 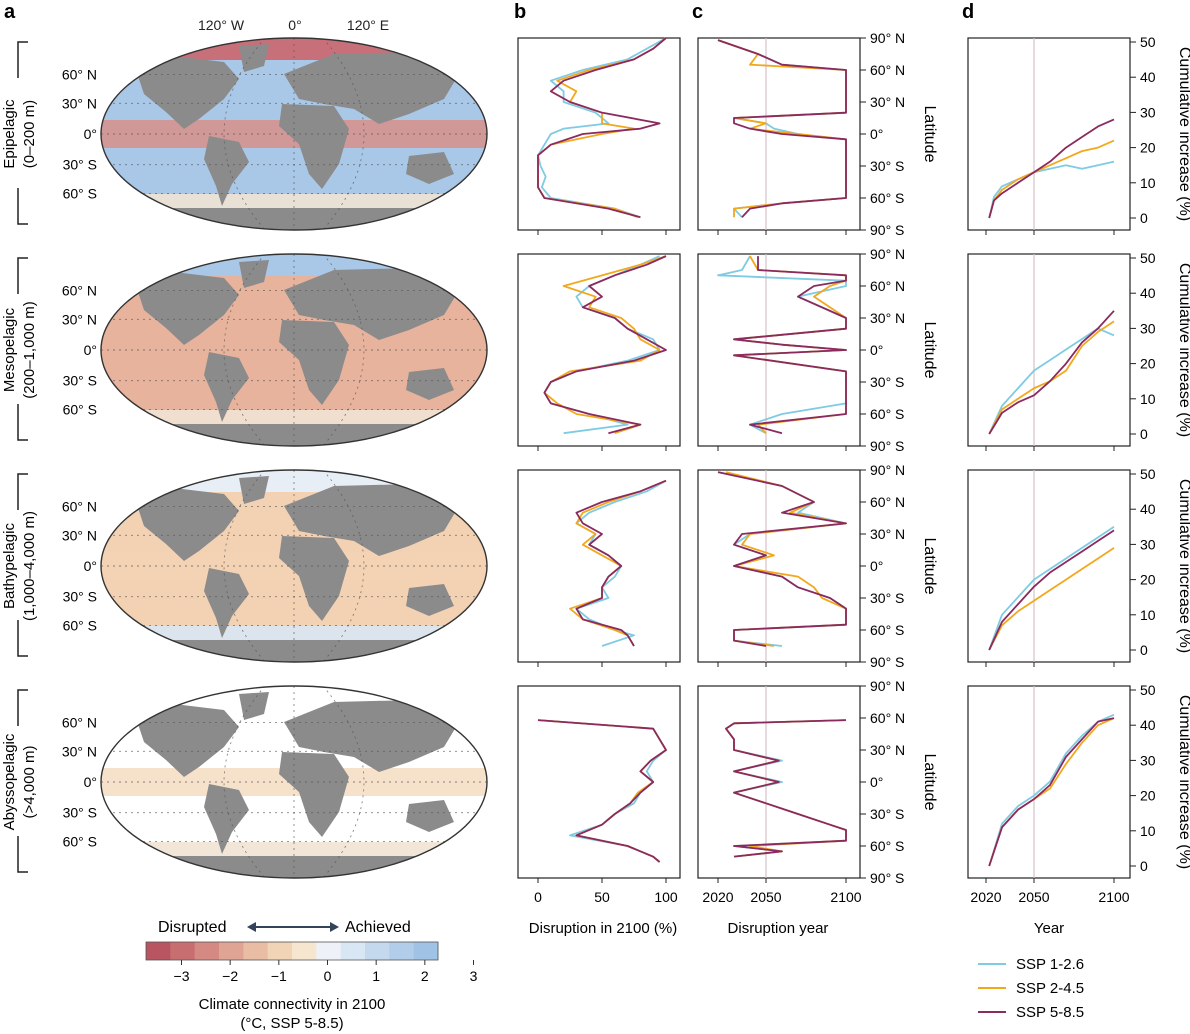 What do you see at coordinates (1113, 897) in the screenshot?
I see `axis-d-tick-label: 2100` at bounding box center [1113, 897].